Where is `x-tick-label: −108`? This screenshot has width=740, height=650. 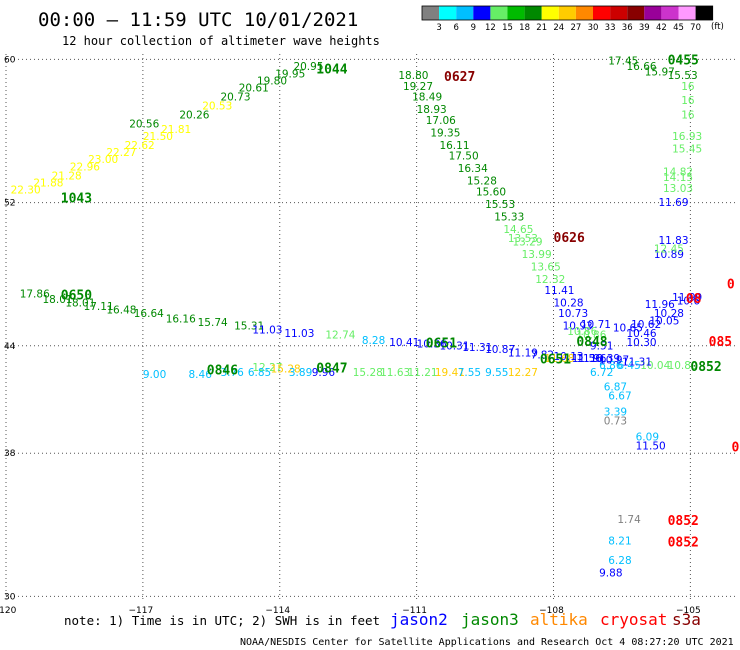
x-tick-label: −108 is located at coordinates (551, 611).